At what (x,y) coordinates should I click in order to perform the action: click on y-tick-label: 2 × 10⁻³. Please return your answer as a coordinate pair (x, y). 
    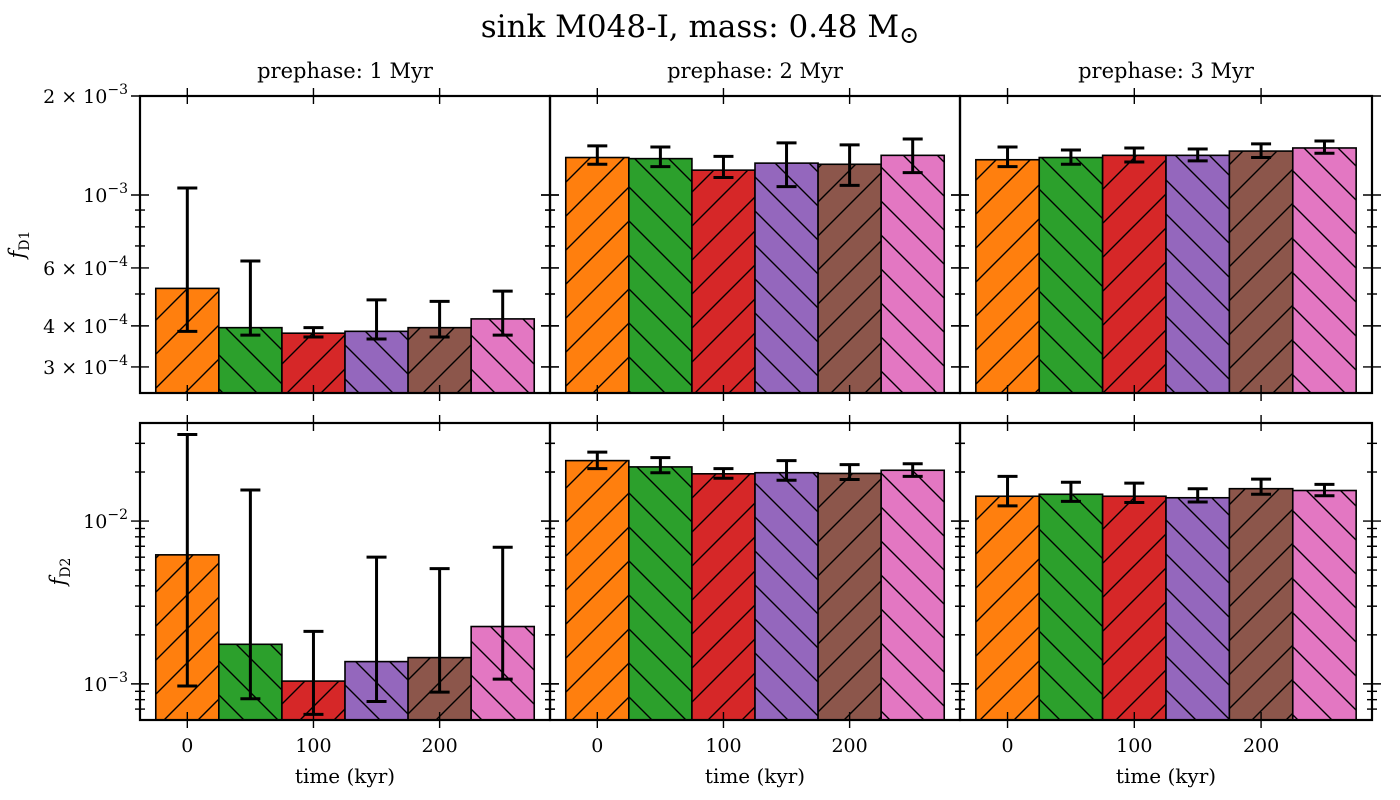
    Looking at the image, I should click on (85, 95).